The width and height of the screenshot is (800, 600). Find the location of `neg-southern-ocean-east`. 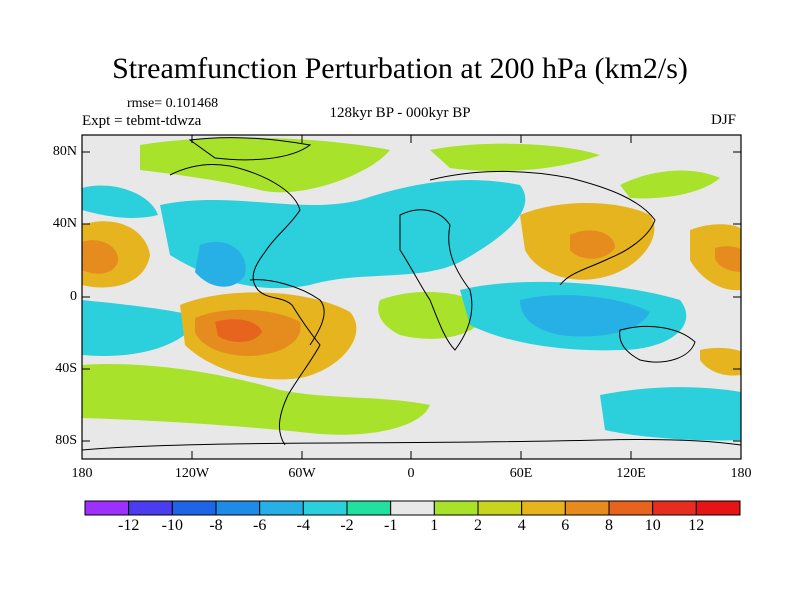

neg-southern-ocean-east is located at coordinates (670, 414).